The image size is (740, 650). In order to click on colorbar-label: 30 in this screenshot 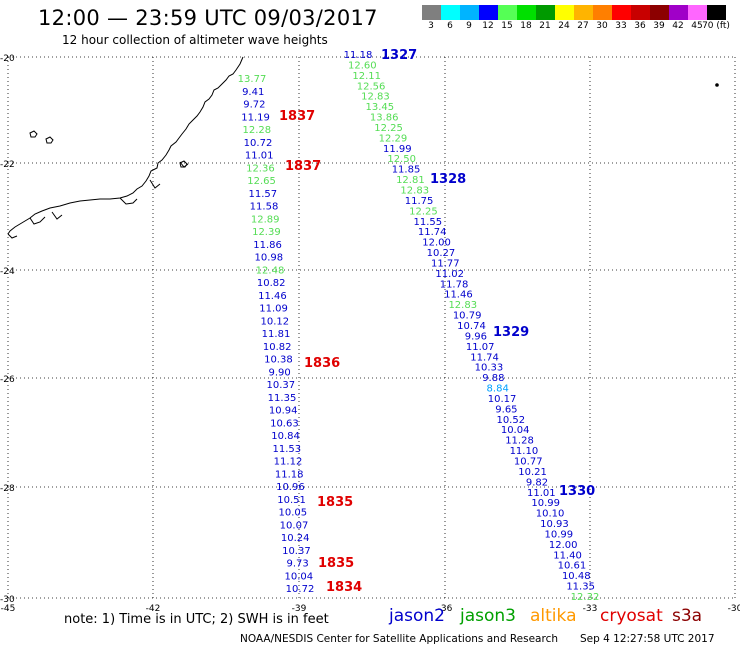, I will do `click(602, 26)`.